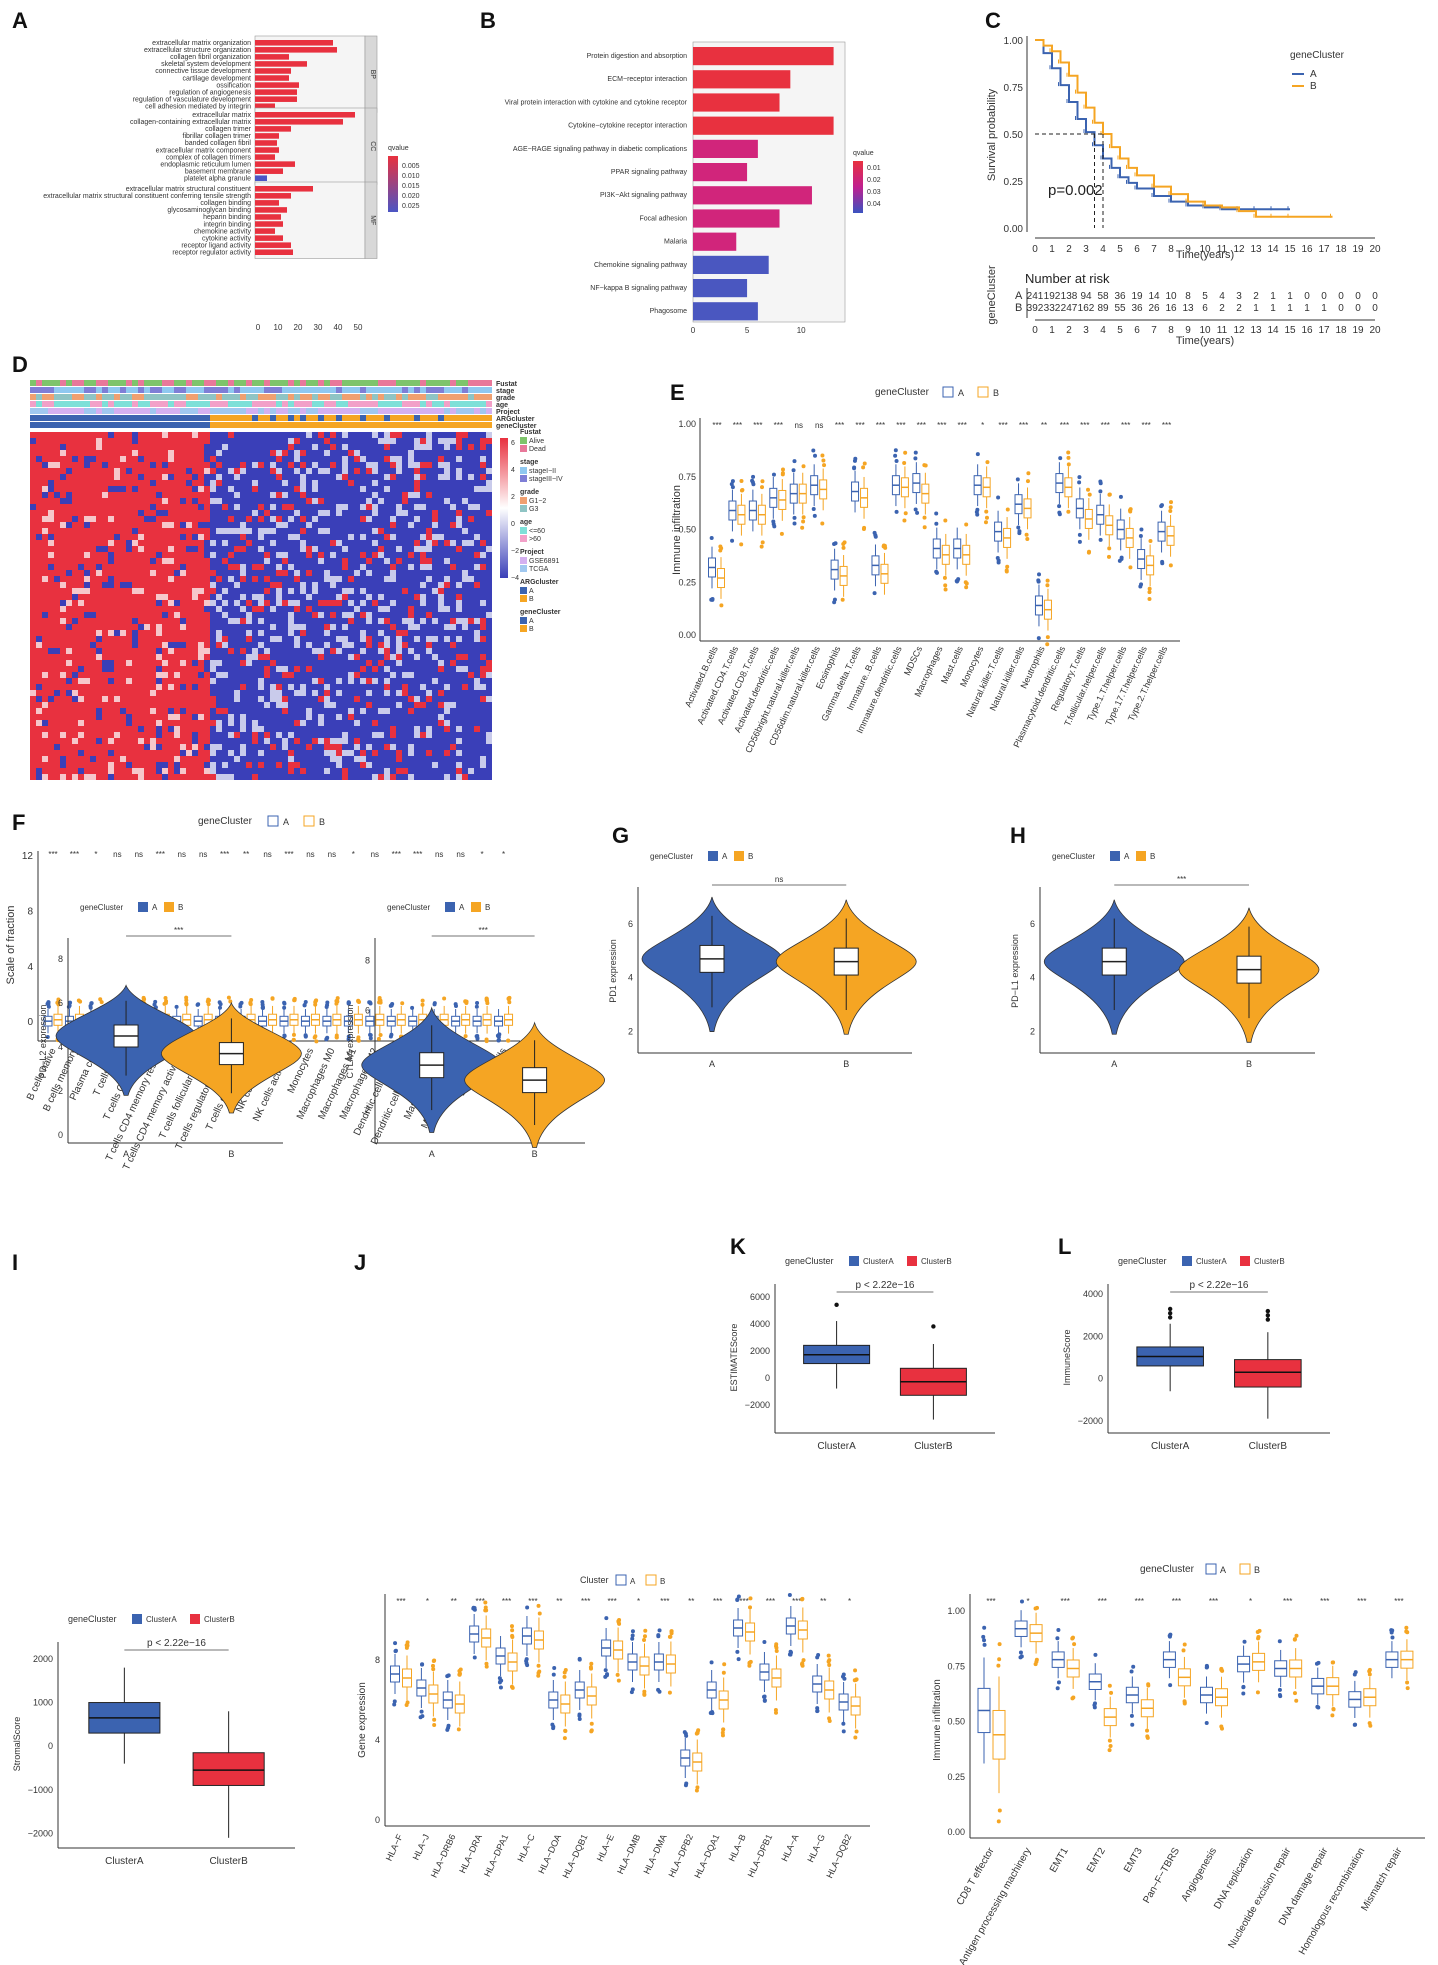  Describe the element at coordinates (1205, 296) in the screenshot. I see `risk-cell-A: 5` at that location.